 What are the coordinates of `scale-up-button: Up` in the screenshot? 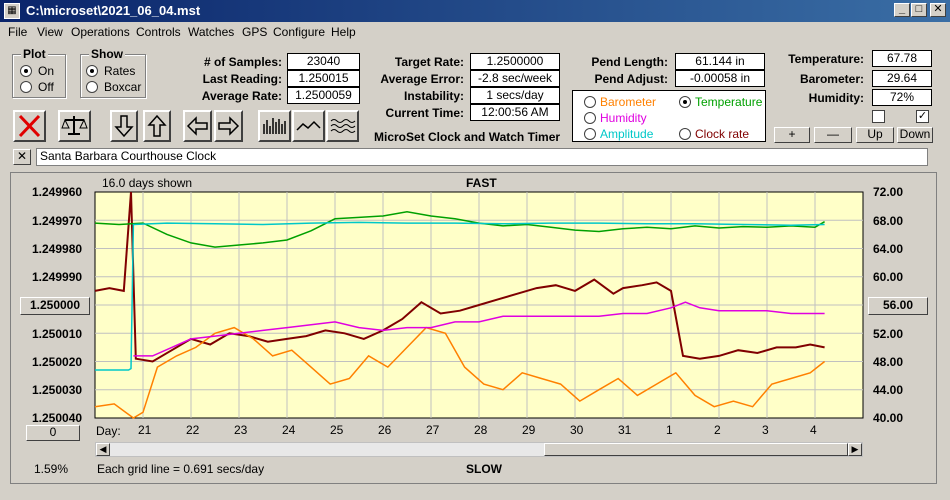 It's located at (875, 135).